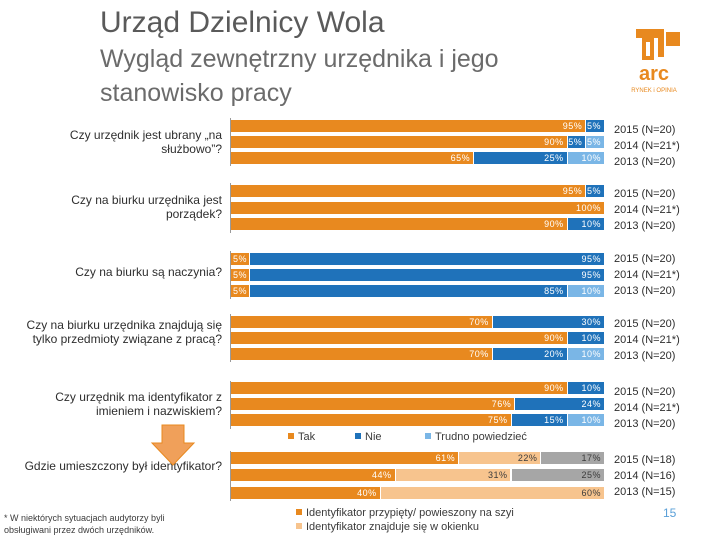 The width and height of the screenshot is (720, 540). What do you see at coordinates (501, 404) in the screenshot?
I see `bar-value-label: 76%` at bounding box center [501, 404].